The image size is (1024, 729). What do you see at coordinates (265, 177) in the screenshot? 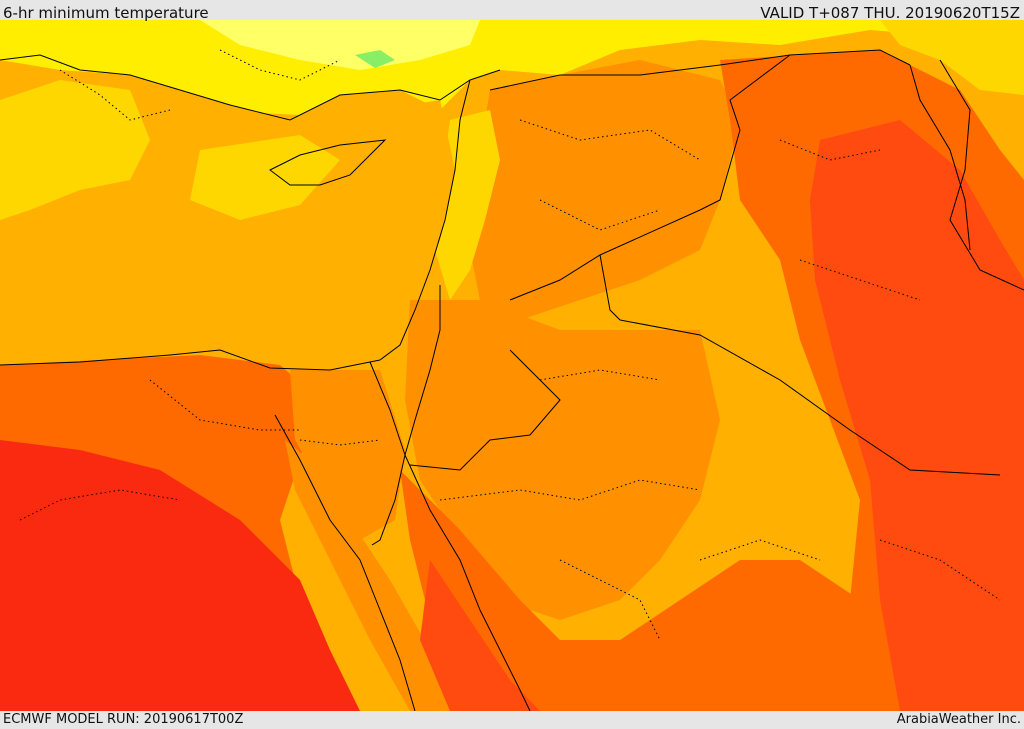
I see `temperature-zone-cyprus-gold` at bounding box center [265, 177].